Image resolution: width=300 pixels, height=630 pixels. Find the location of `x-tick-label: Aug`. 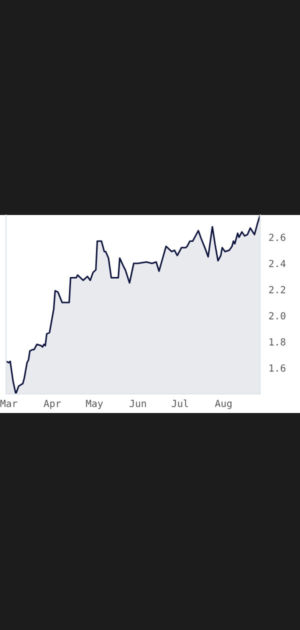

x-tick-label: Aug is located at coordinates (223, 405).